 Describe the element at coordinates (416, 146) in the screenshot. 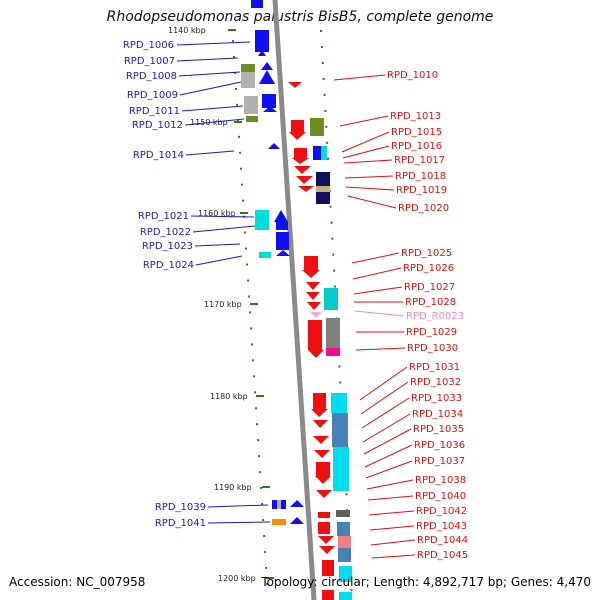

I see `gene-label: RPD_1016` at that location.